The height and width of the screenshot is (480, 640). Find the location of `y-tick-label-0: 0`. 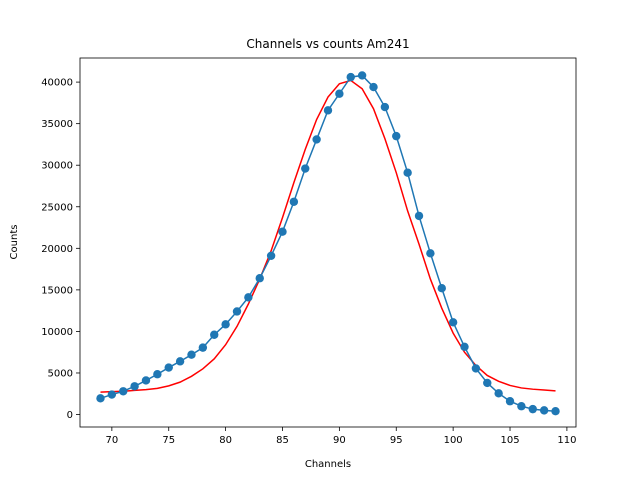

y-tick-label-0: 0 is located at coordinates (70, 415).